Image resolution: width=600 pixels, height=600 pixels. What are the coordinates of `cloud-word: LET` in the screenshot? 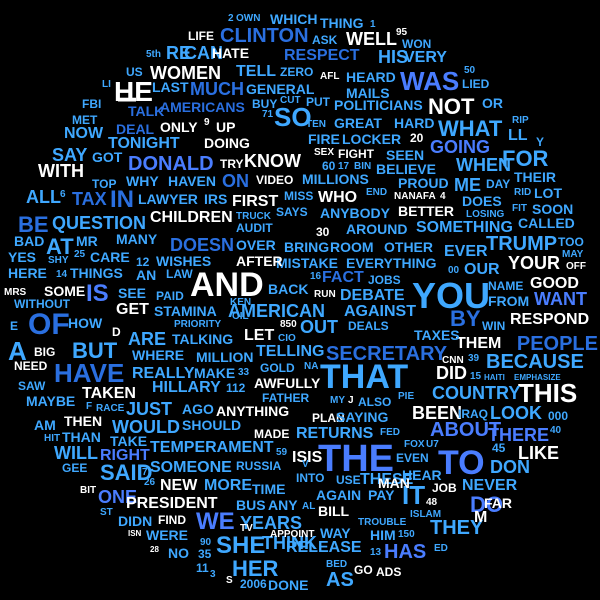 It's located at (259, 335).